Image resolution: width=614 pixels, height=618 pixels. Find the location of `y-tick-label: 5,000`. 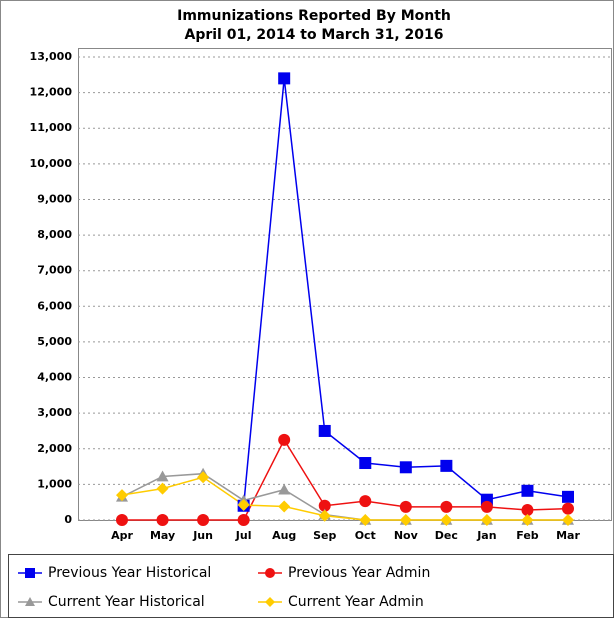

y-tick-label: 5,000 is located at coordinates (54, 341).